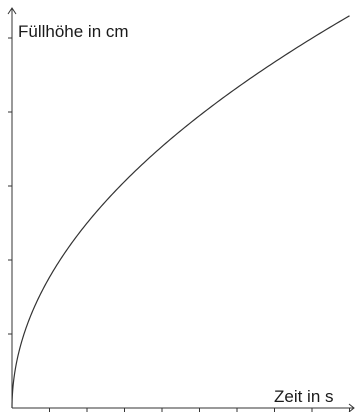  Describe the element at coordinates (304, 396) in the screenshot. I see `x-axis-label: Zeit in s` at that location.